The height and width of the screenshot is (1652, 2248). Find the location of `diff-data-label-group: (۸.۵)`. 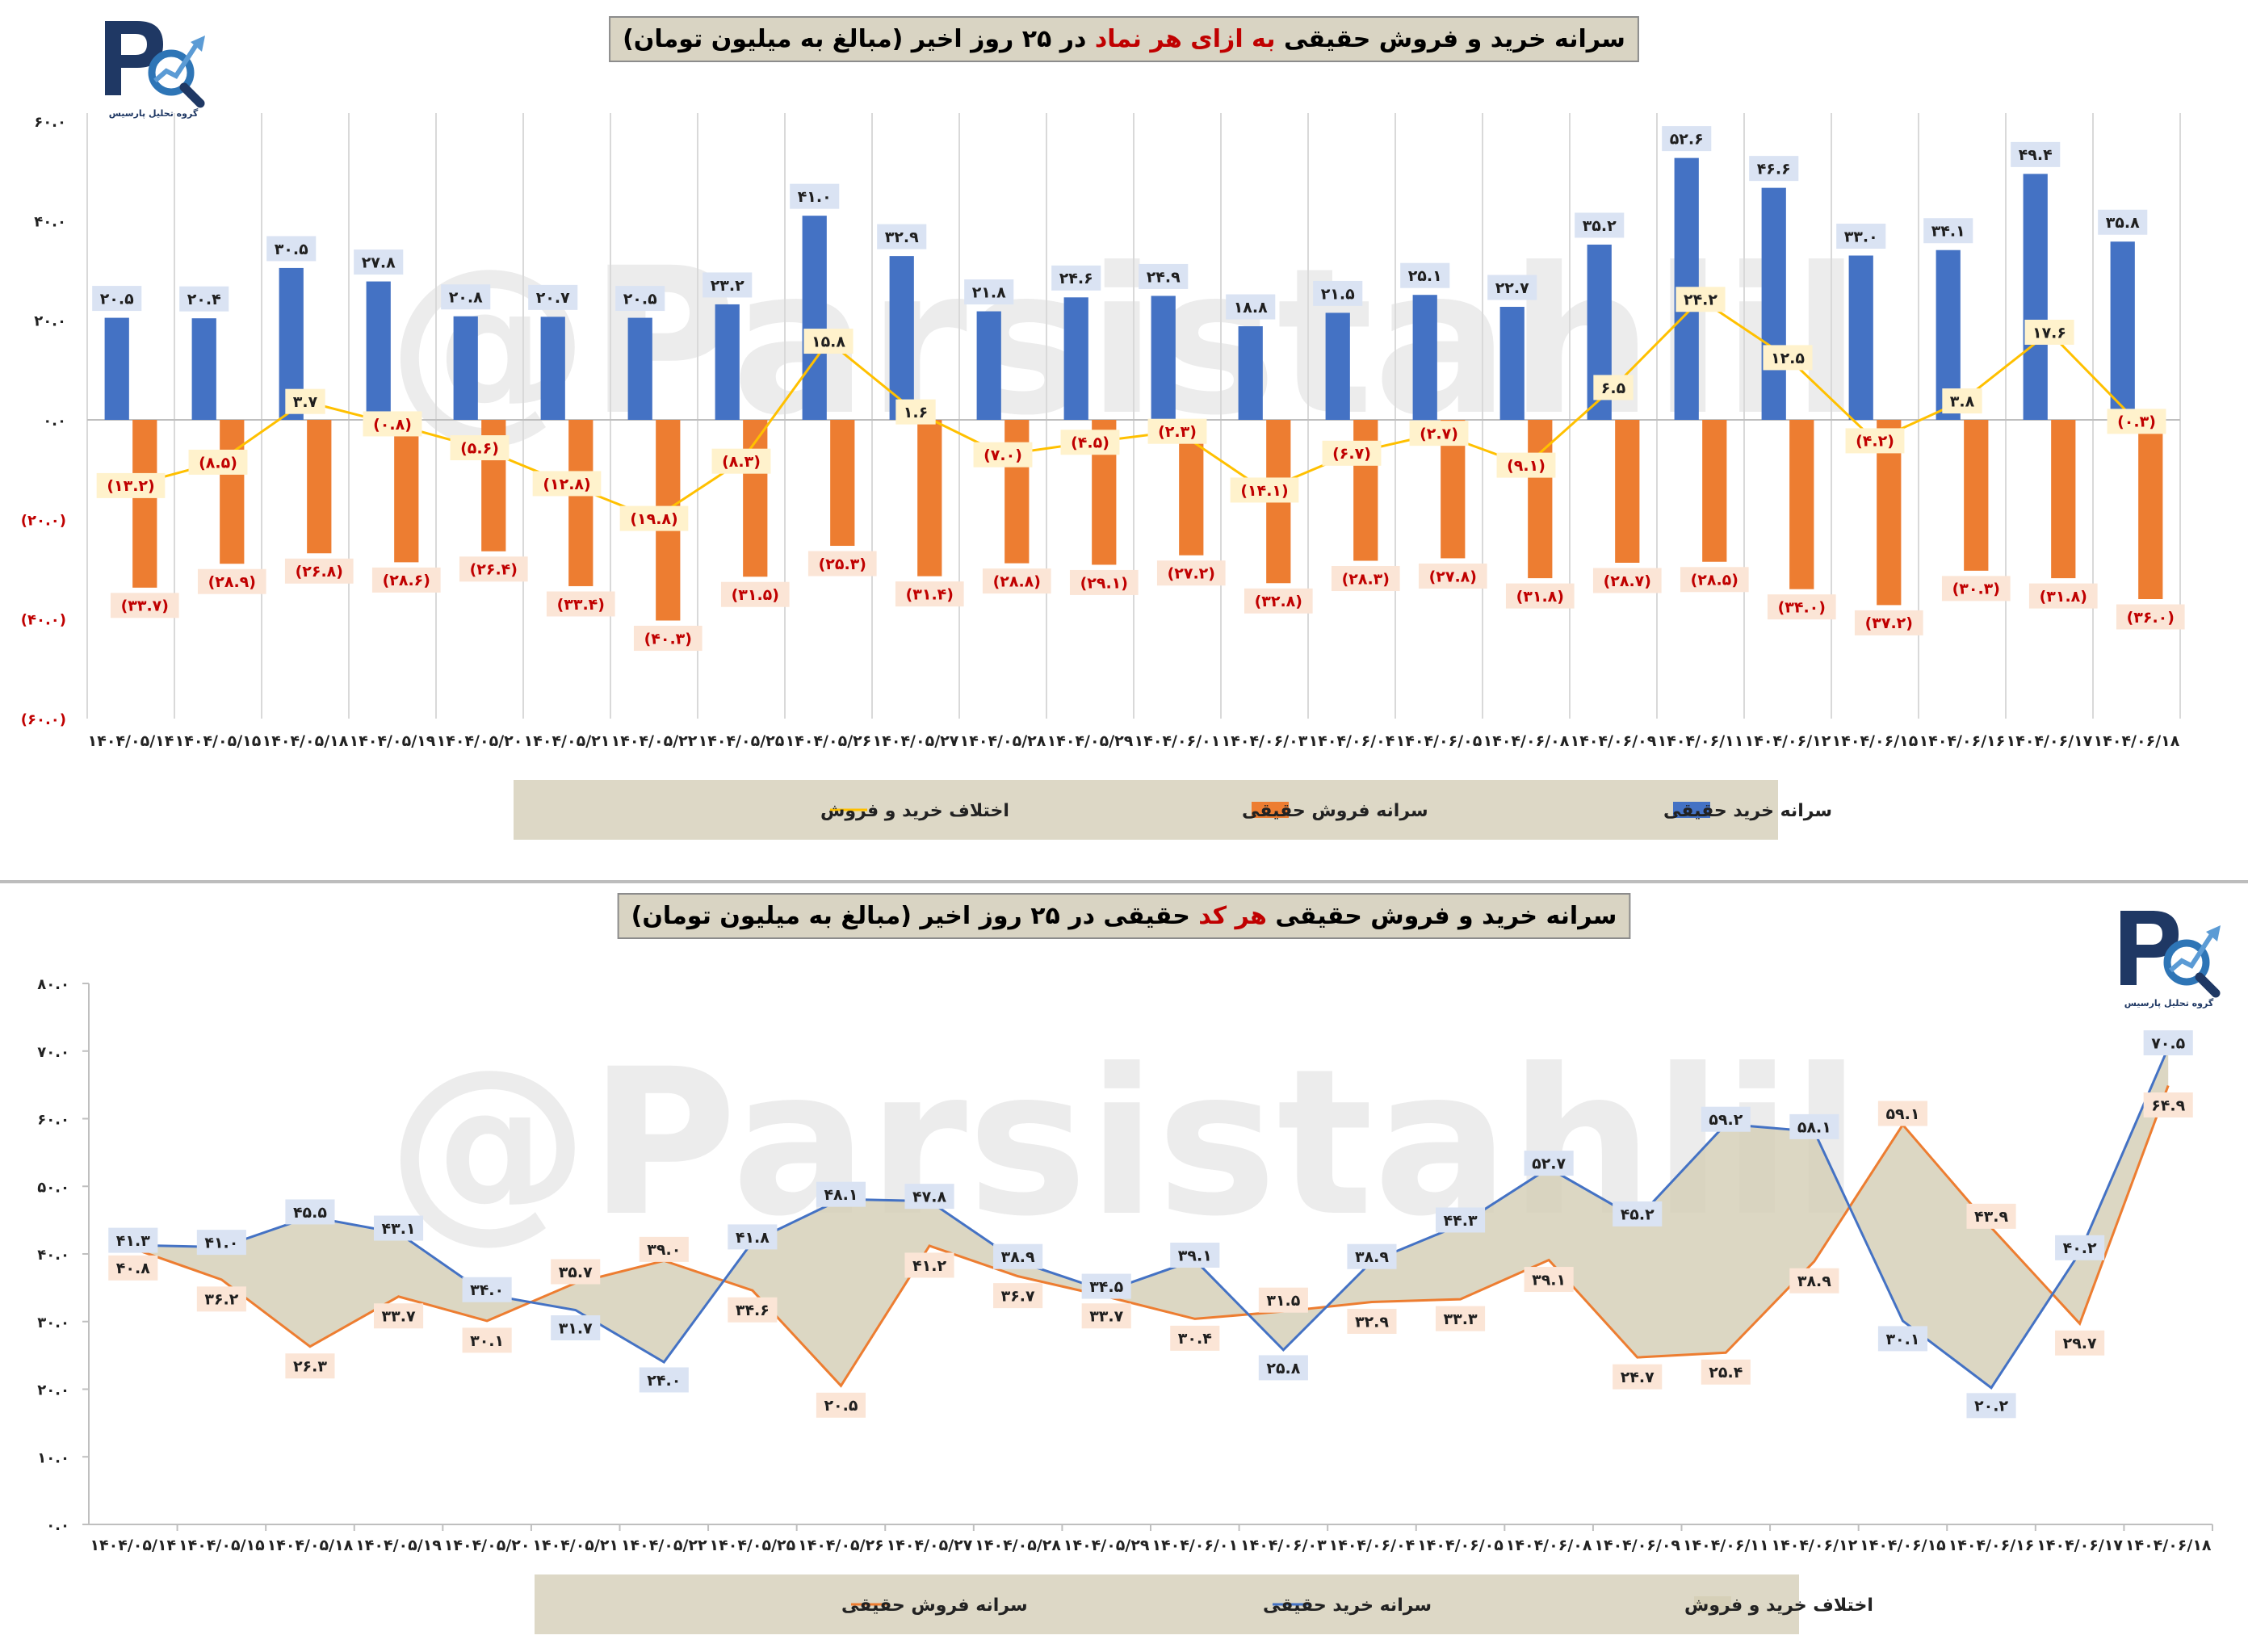

diff-data-label-group: (۸.۵) is located at coordinates (218, 462).